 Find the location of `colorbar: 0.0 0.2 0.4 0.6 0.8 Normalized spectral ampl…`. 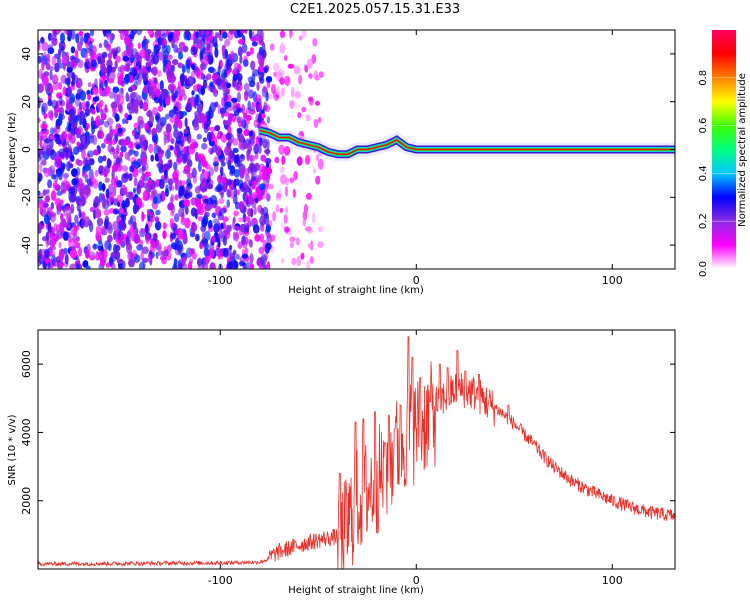

colorbar: 0.0 0.2 0.4 0.6 0.8 Normalized spectral ampl… is located at coordinates (723, 153).